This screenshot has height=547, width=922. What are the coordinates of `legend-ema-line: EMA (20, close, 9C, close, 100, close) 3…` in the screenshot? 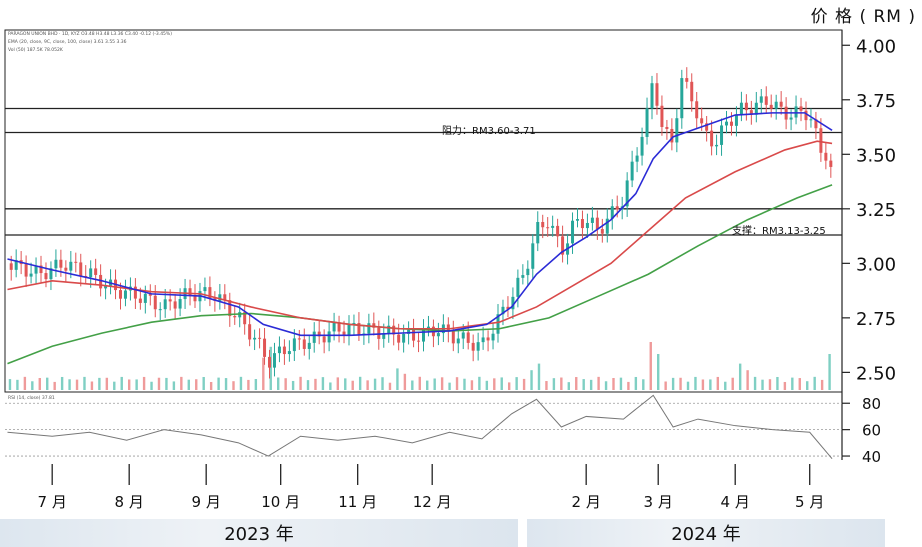 It's located at (67, 42).